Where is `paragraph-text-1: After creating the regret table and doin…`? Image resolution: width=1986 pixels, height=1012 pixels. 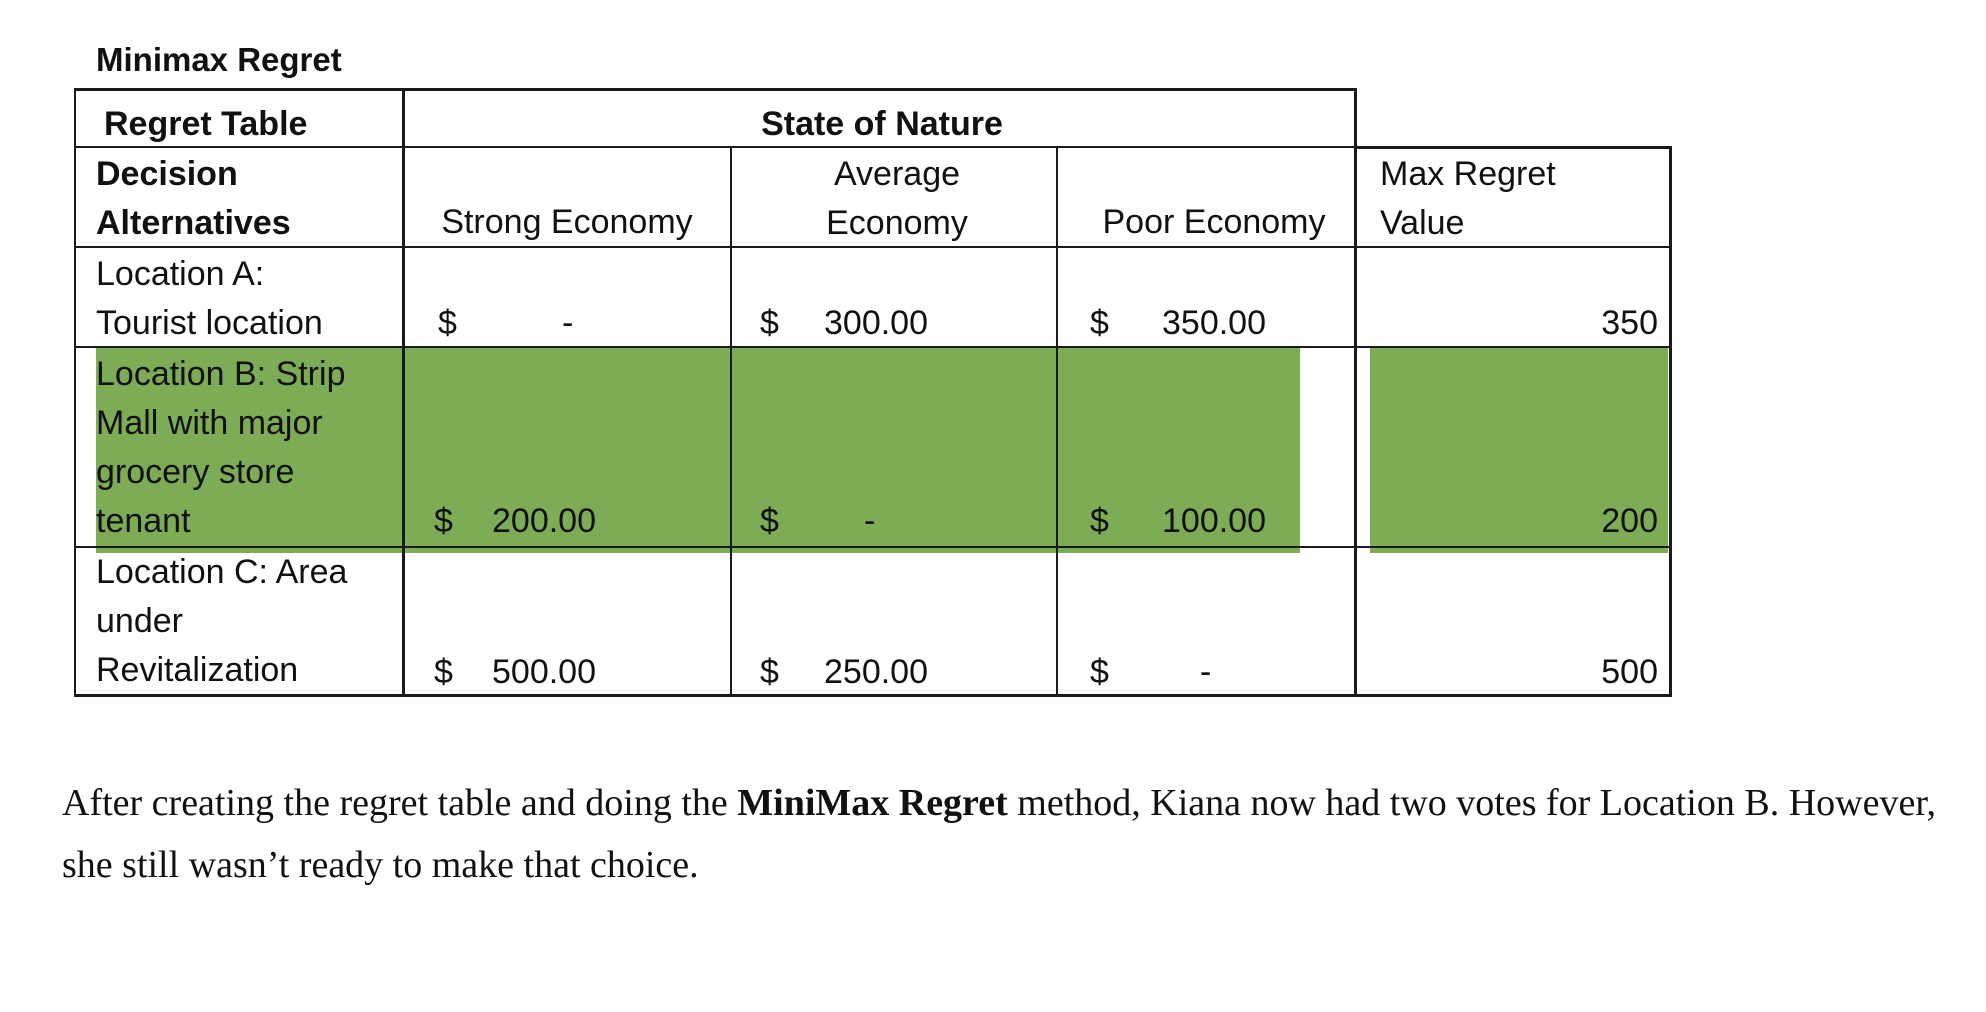
paragraph-text-1: After creating the regret table and doin… is located at coordinates (400, 803).